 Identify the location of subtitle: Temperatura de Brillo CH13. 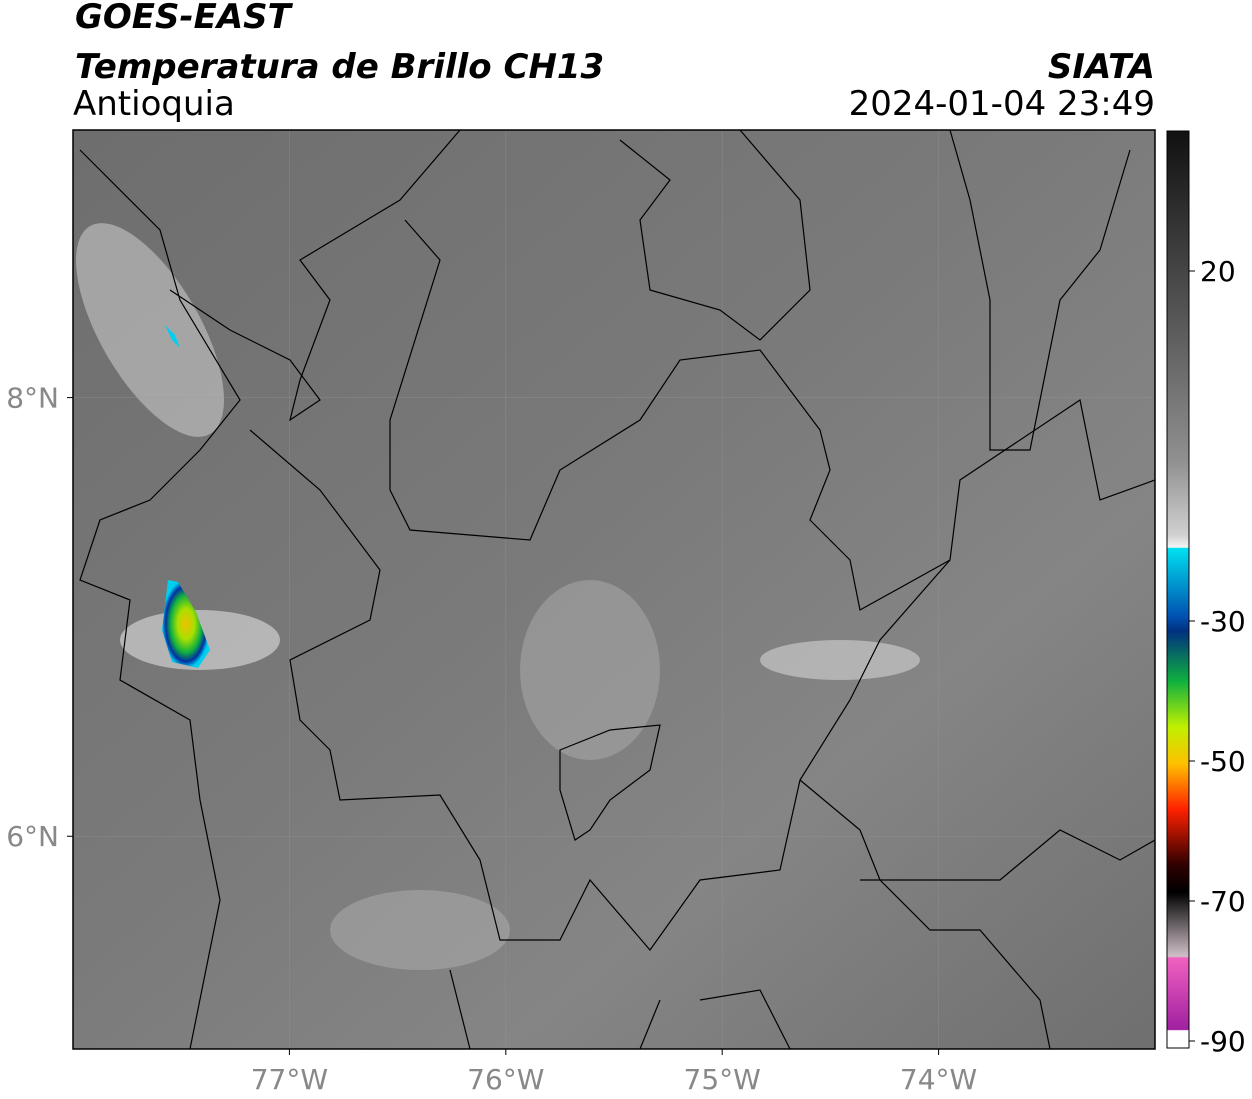
(339, 67).